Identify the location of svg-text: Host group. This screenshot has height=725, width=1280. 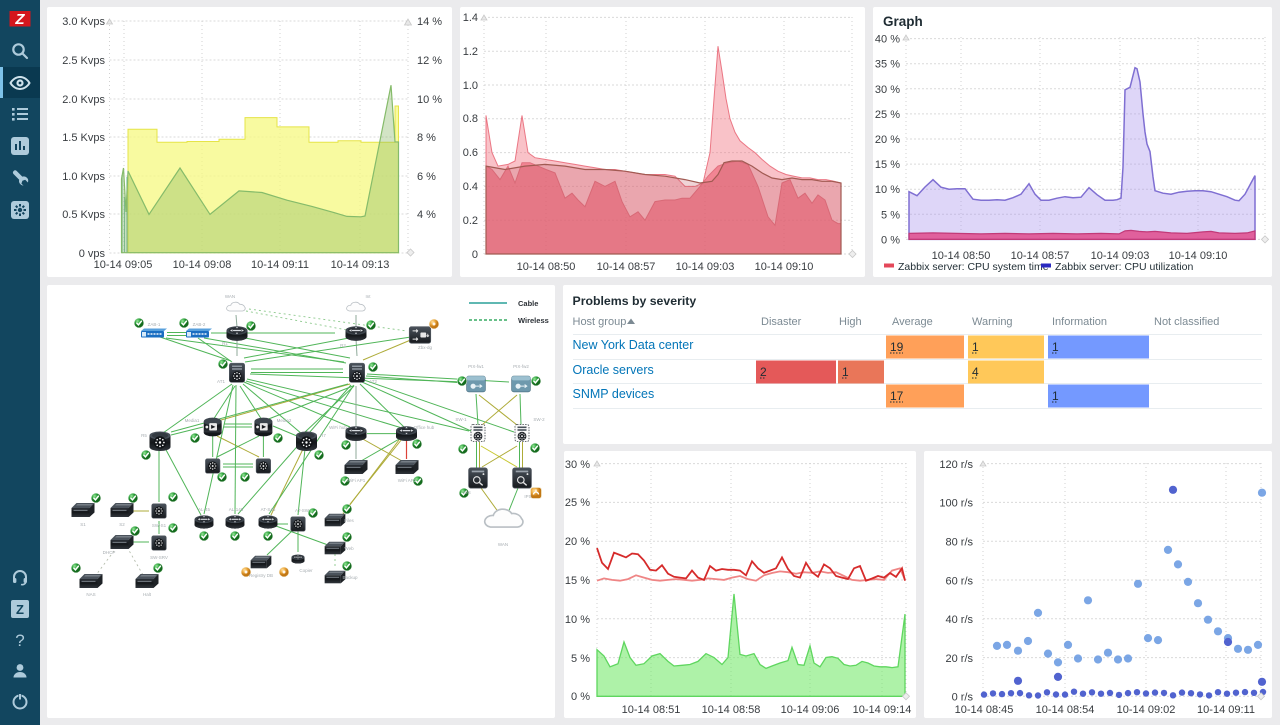
(600, 322).